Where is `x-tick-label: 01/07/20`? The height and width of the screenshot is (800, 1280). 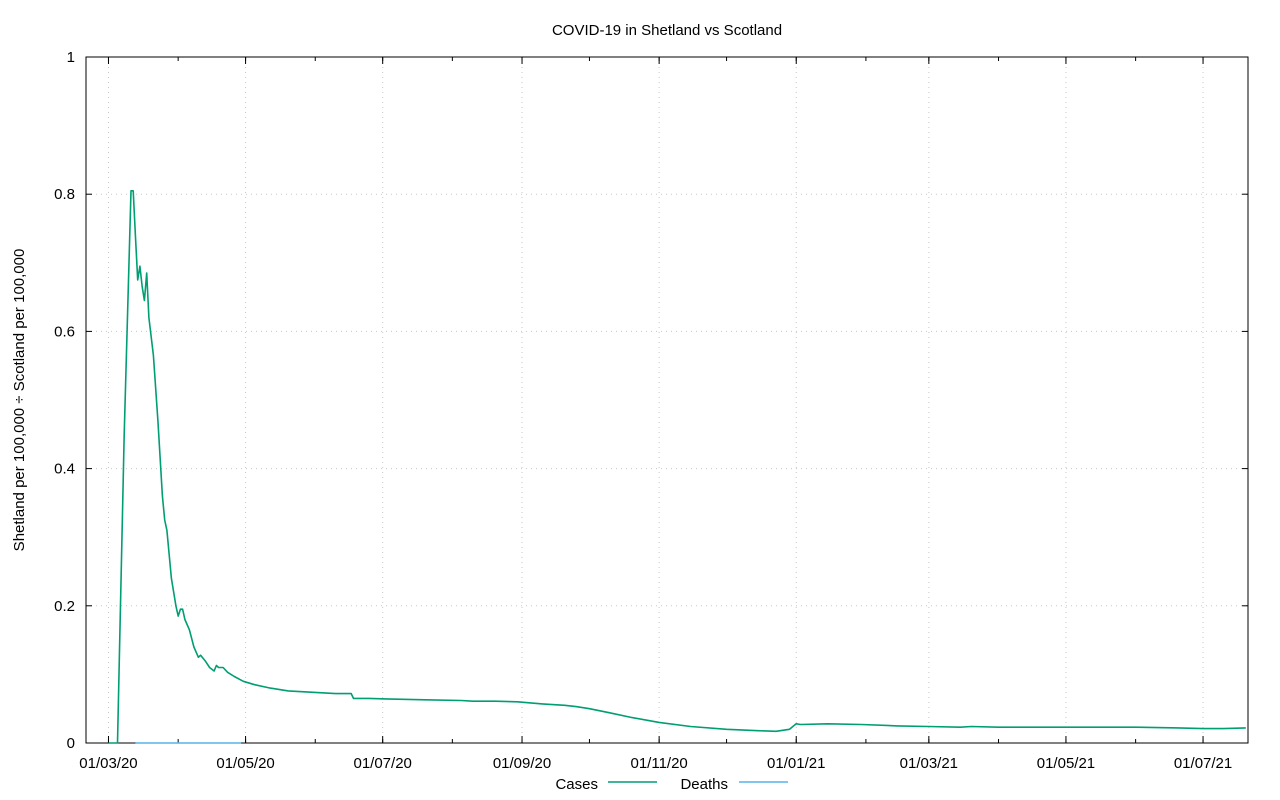 x-tick-label: 01/07/20 is located at coordinates (382, 763).